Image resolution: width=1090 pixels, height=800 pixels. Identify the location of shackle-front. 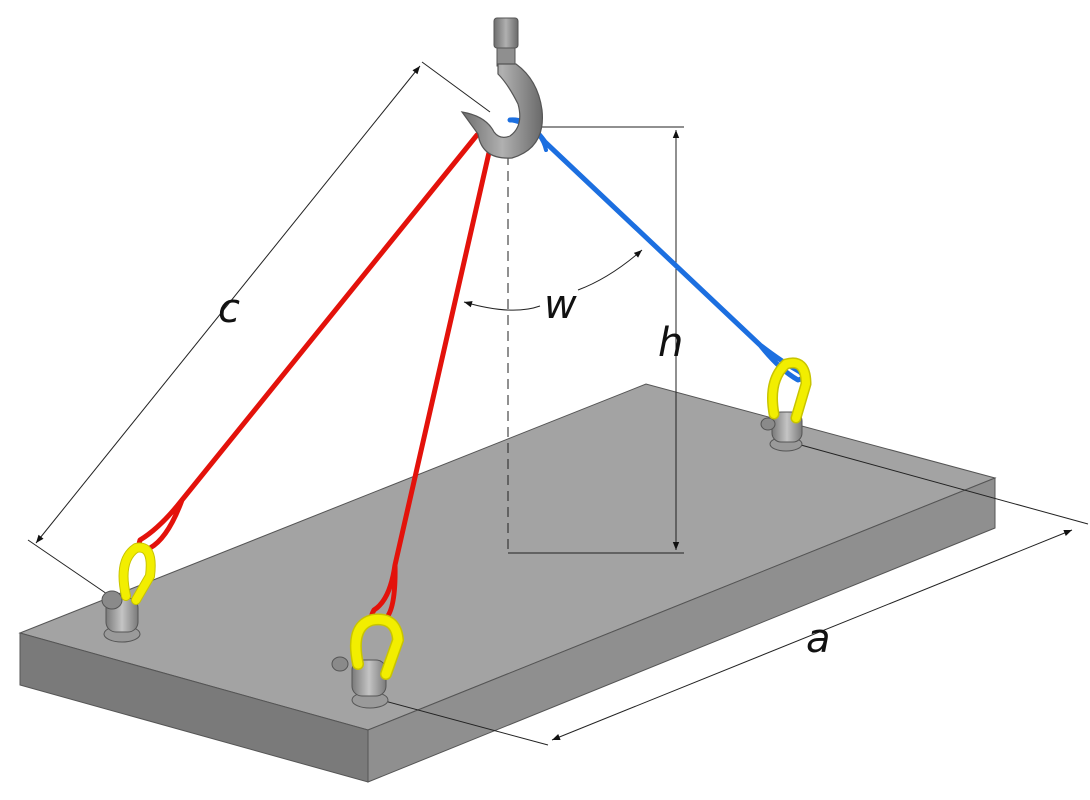
(377, 646).